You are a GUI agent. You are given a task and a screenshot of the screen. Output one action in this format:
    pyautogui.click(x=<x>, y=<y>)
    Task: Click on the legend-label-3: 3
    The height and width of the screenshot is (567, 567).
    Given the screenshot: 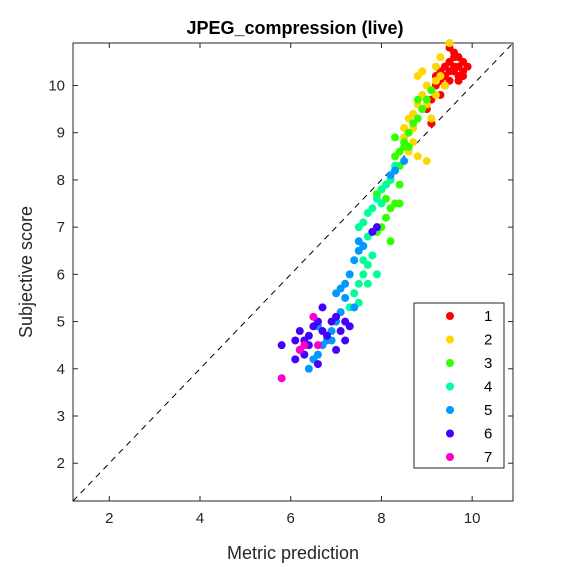 What is the action you would take?
    pyautogui.click(x=488, y=363)
    